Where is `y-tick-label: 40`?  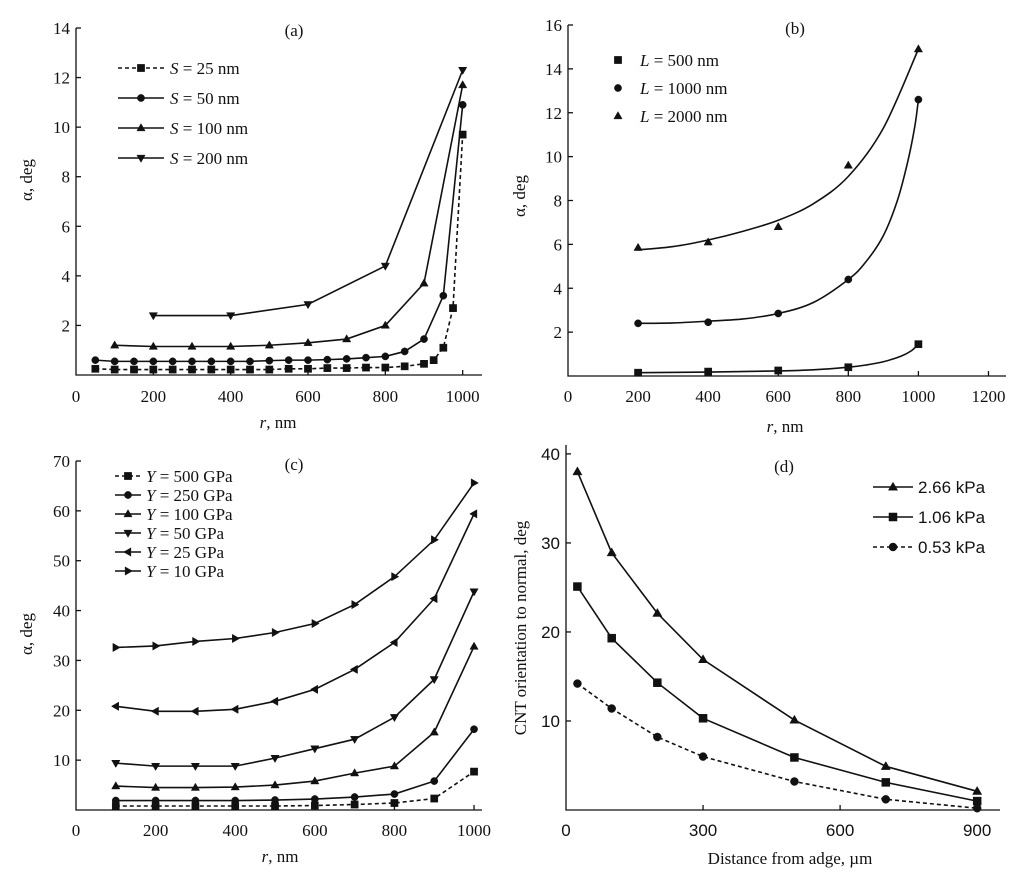 y-tick-label: 40 is located at coordinates (61, 611).